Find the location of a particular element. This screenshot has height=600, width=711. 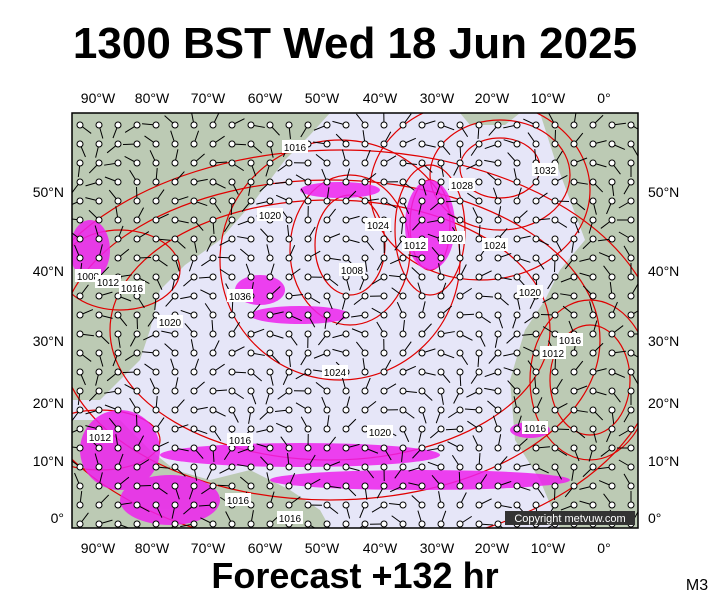

lat-label-left: 30°N is located at coordinates (48, 341).